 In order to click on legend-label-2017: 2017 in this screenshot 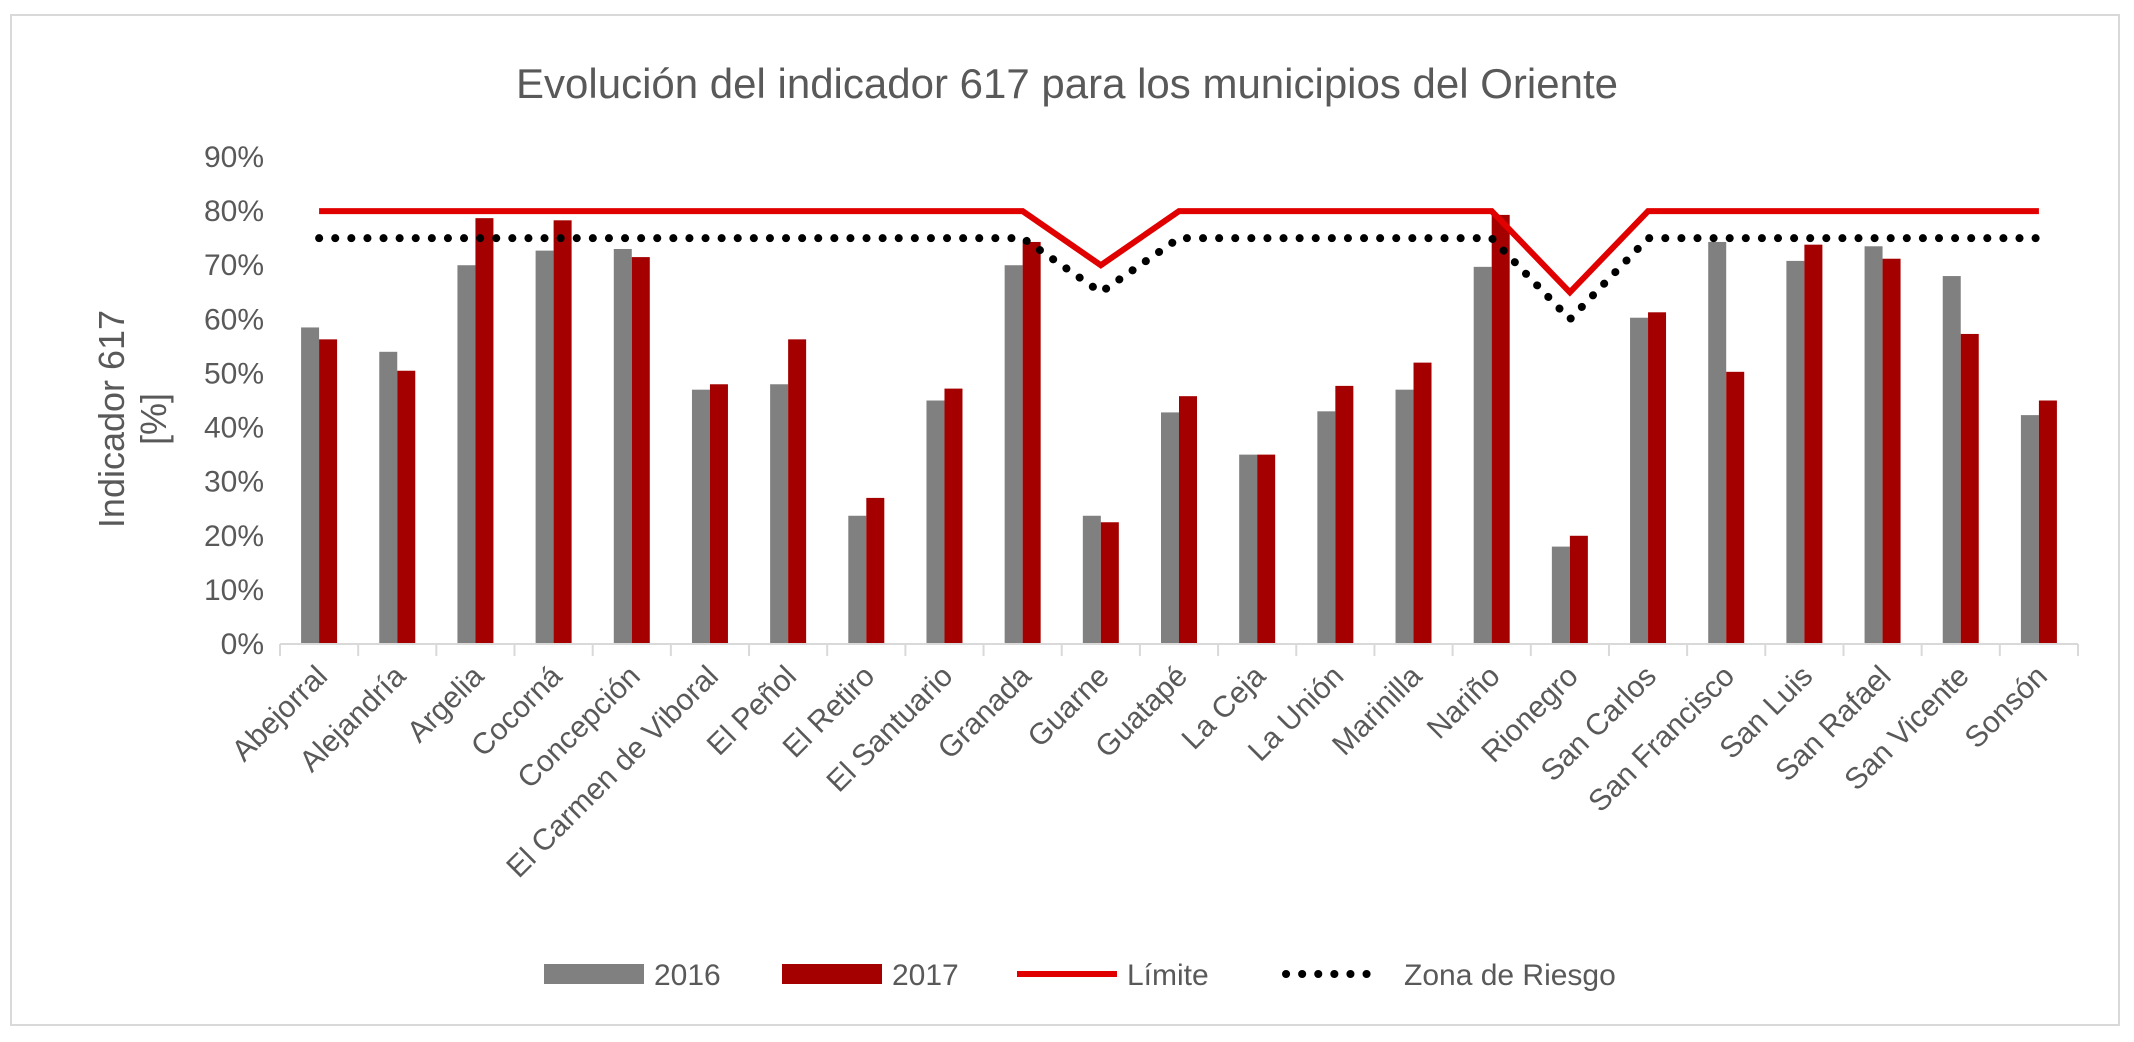, I will do `click(925, 975)`.